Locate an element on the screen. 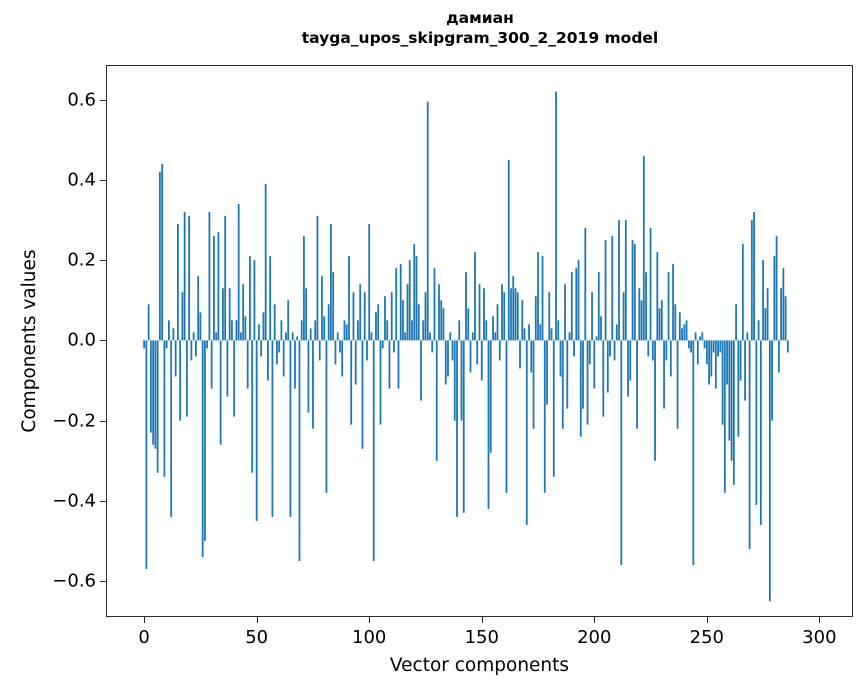  y-tick-label: 0.2 is located at coordinates (81, 260).